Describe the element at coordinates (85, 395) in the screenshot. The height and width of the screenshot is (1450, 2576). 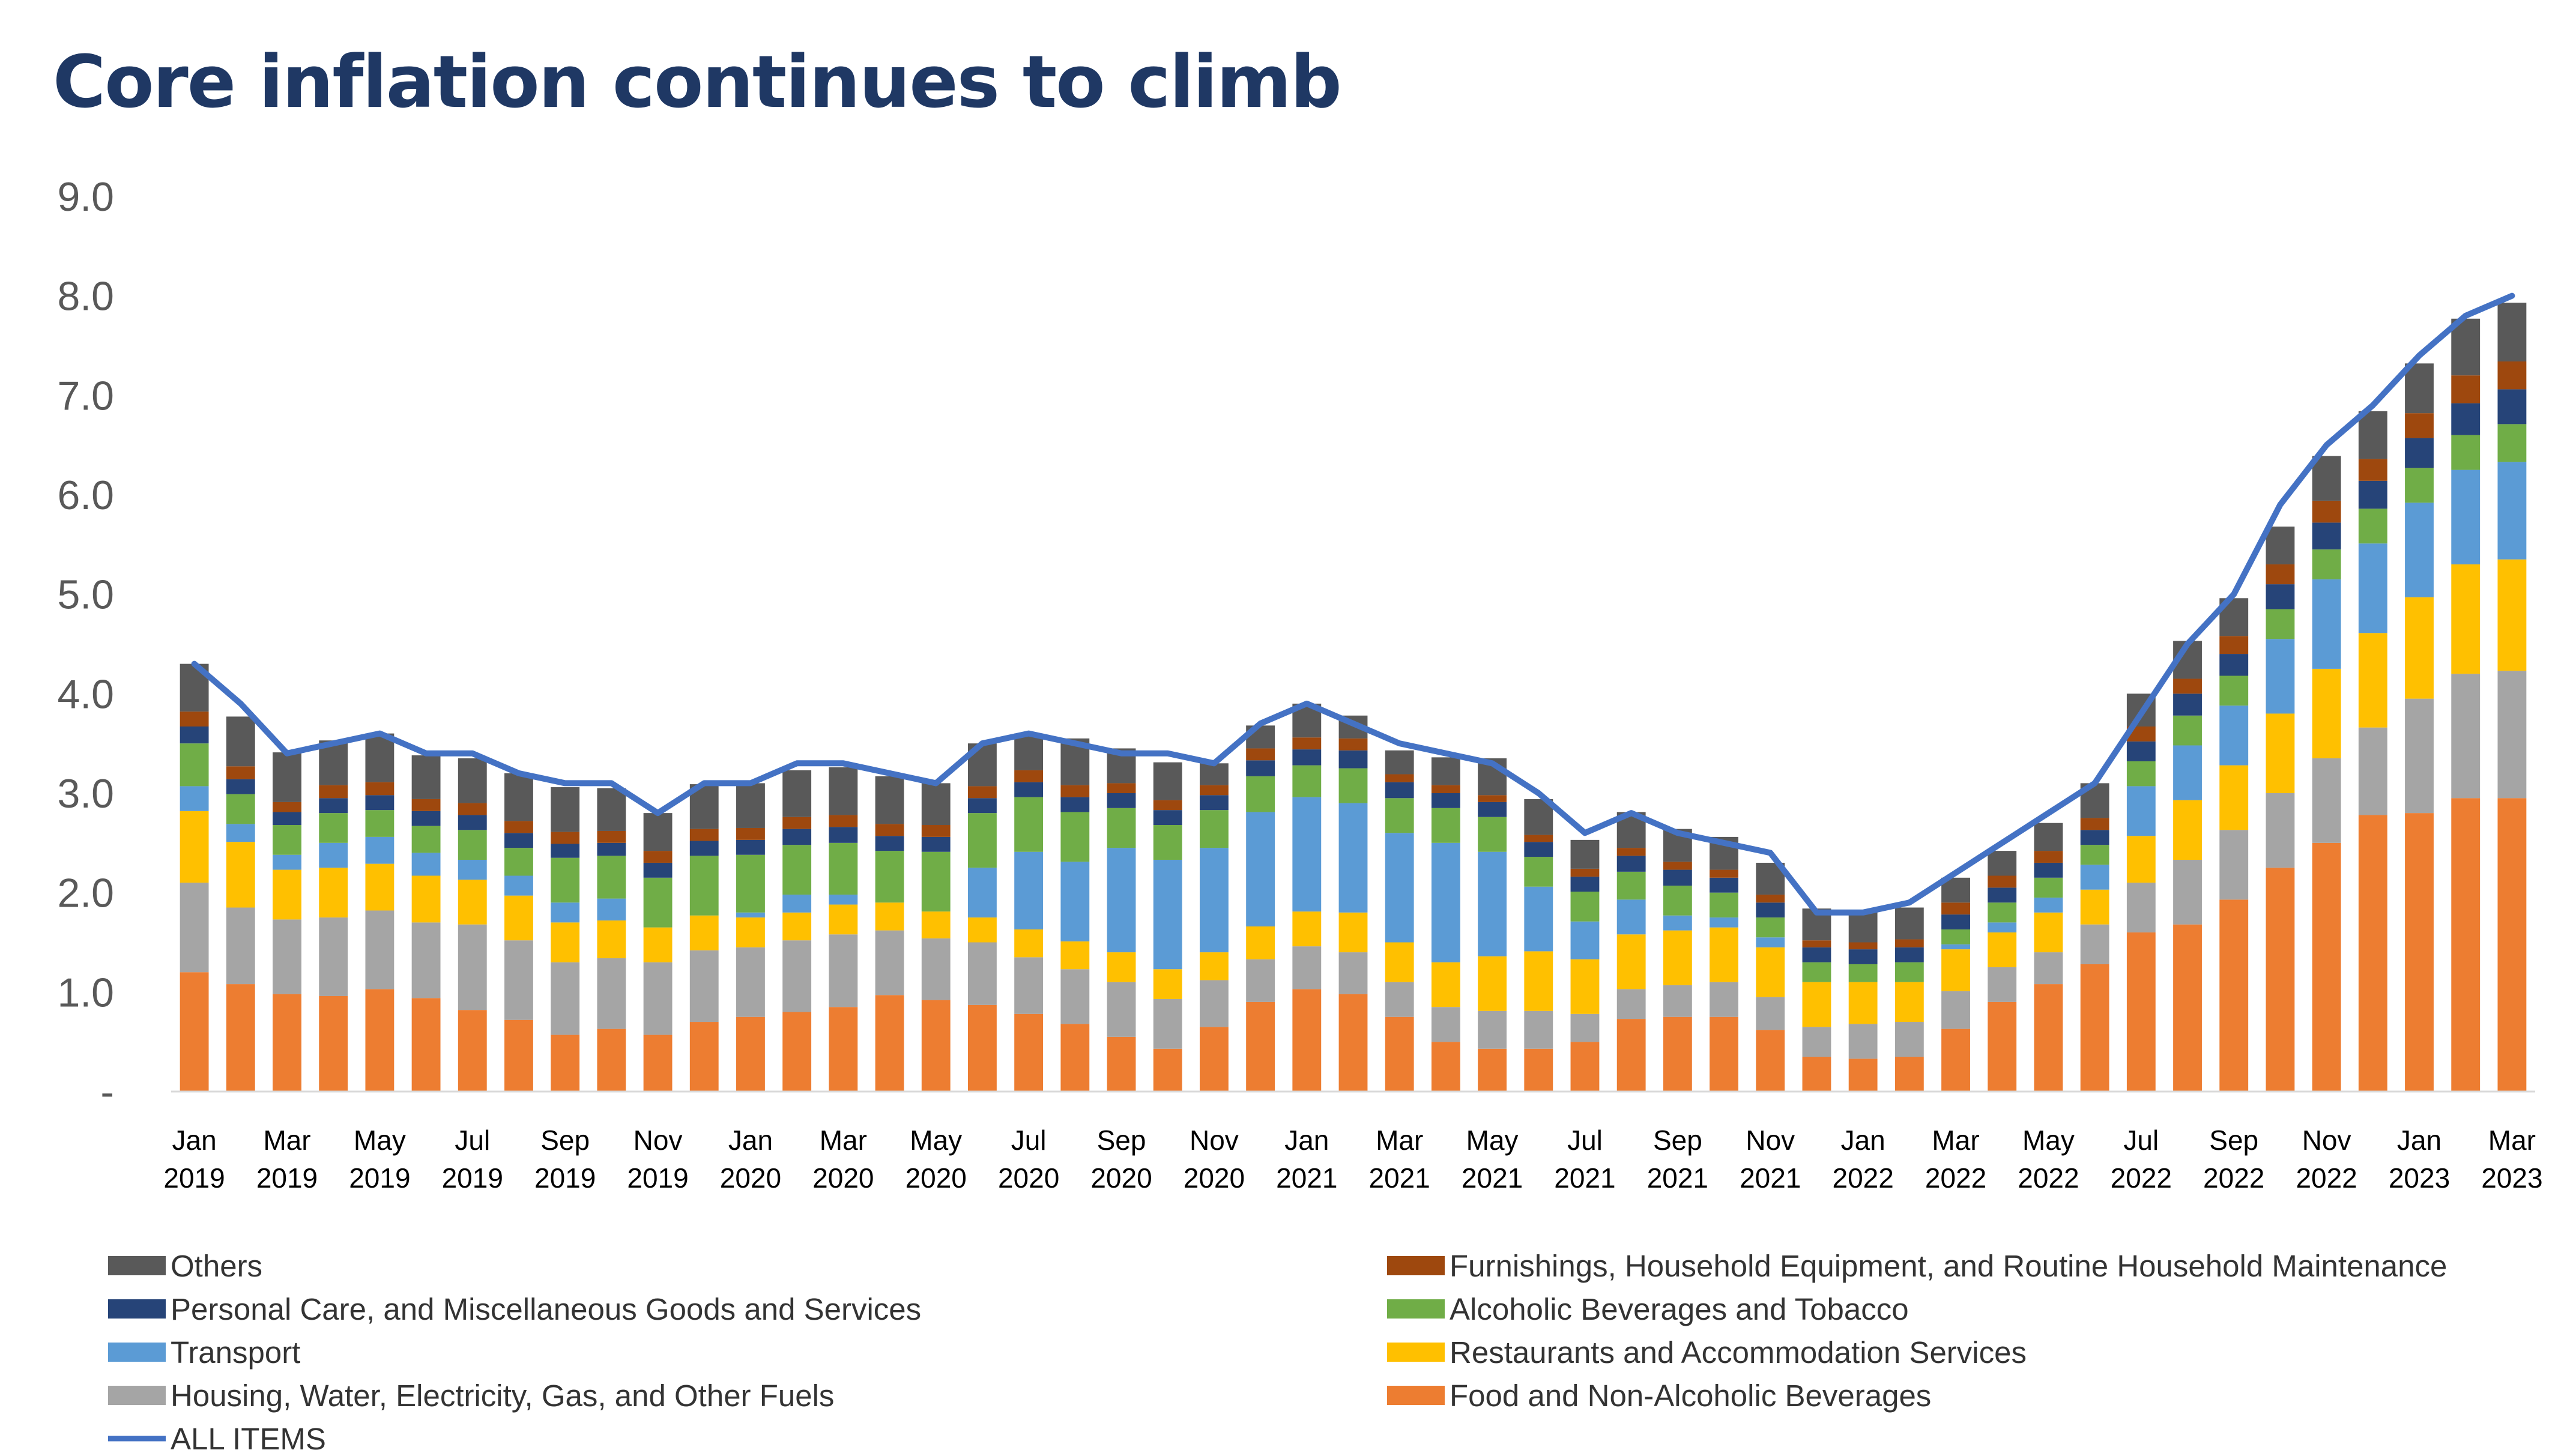
I see `y-tick-label: 7.0` at that location.